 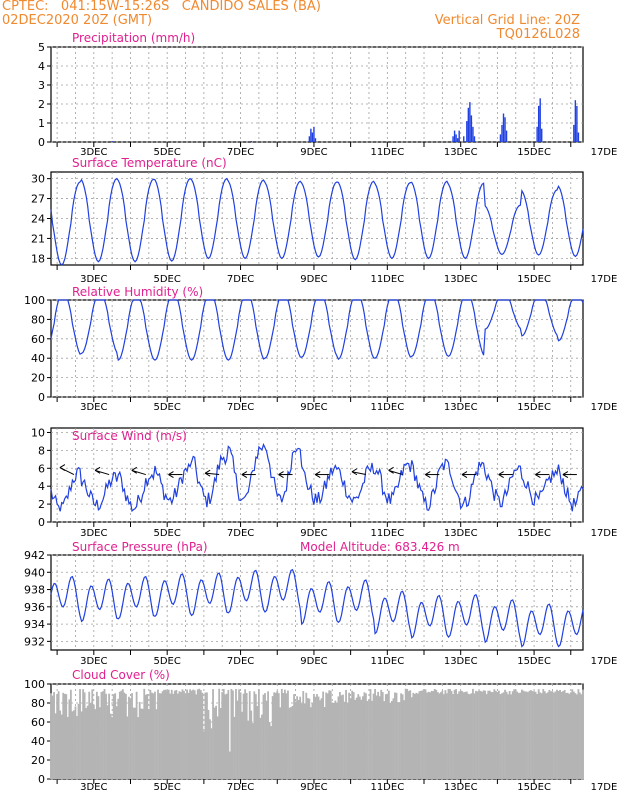 What do you see at coordinates (387, 787) in the screenshot?
I see `x-tick-label: 11DEC` at bounding box center [387, 787].